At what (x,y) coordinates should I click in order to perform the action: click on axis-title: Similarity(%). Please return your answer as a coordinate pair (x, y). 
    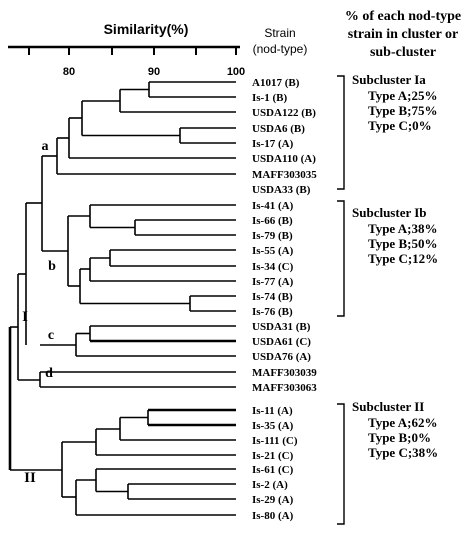
    Looking at the image, I should click on (146, 29).